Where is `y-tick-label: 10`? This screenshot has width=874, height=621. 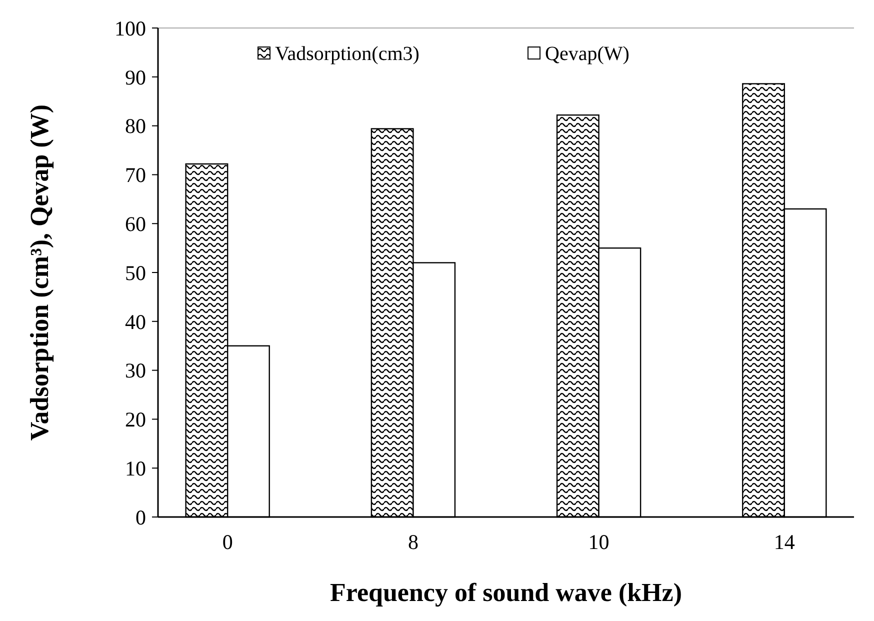 y-tick-label: 10 is located at coordinates (135, 468).